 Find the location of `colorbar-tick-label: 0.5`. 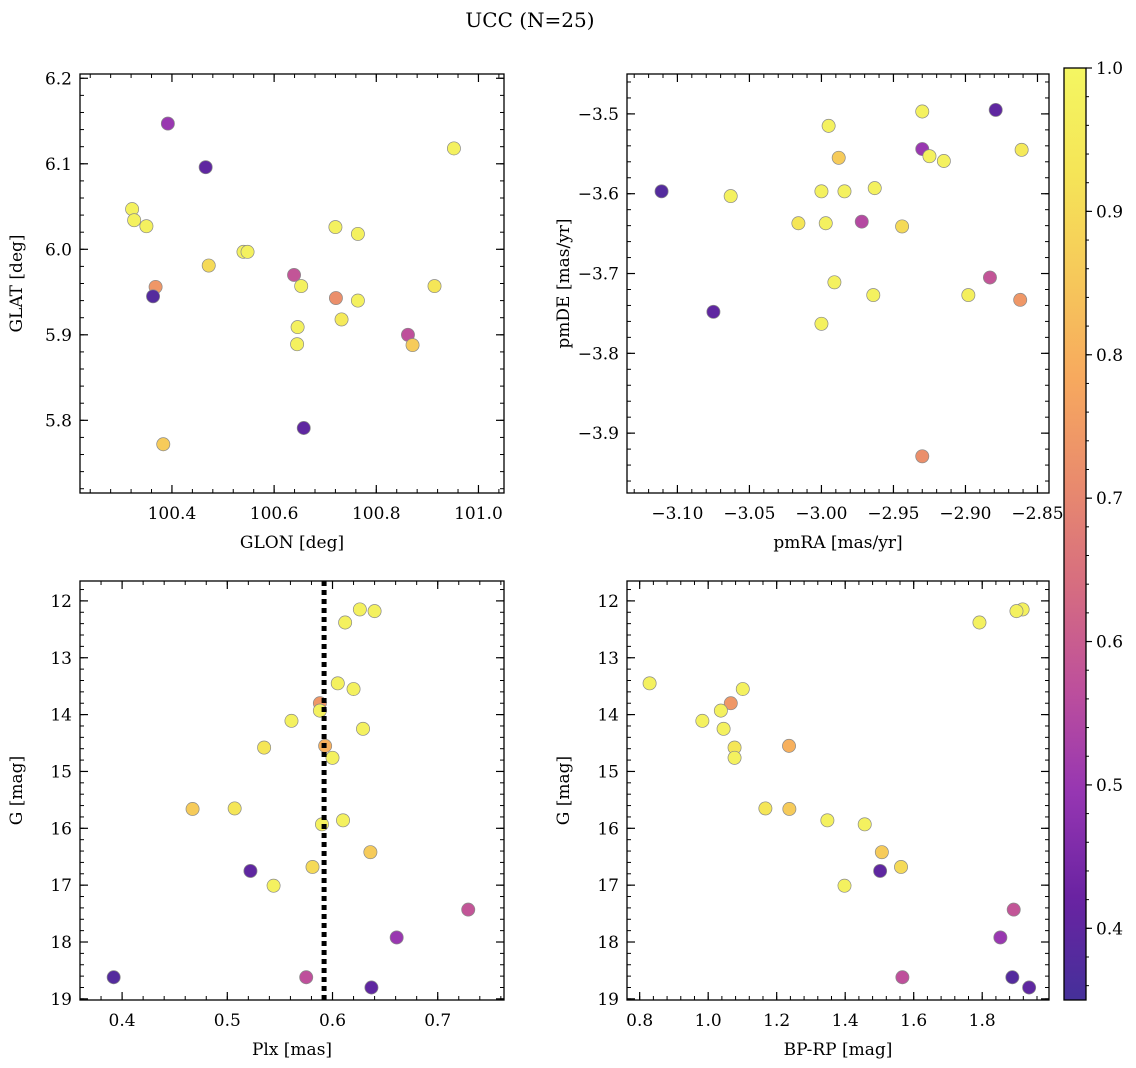

colorbar-tick-label: 0.5 is located at coordinates (1109, 786).